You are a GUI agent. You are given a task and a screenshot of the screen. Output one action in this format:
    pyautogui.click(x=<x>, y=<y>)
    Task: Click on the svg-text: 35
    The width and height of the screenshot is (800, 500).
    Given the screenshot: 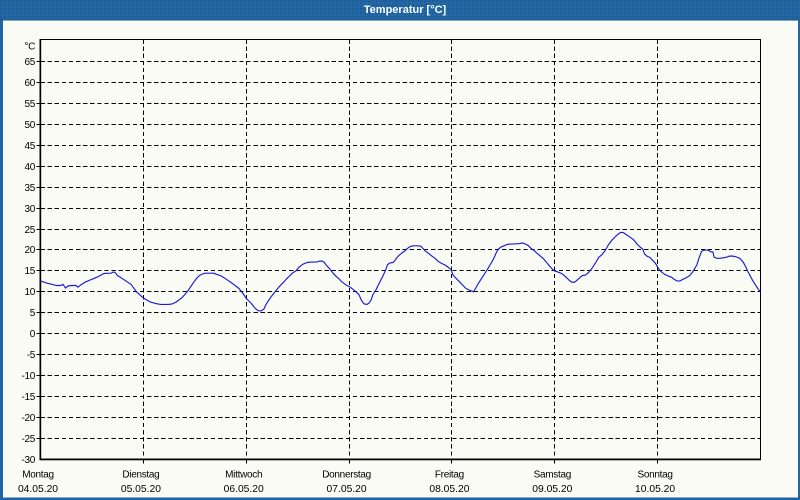 What is the action you would take?
    pyautogui.click(x=29, y=188)
    